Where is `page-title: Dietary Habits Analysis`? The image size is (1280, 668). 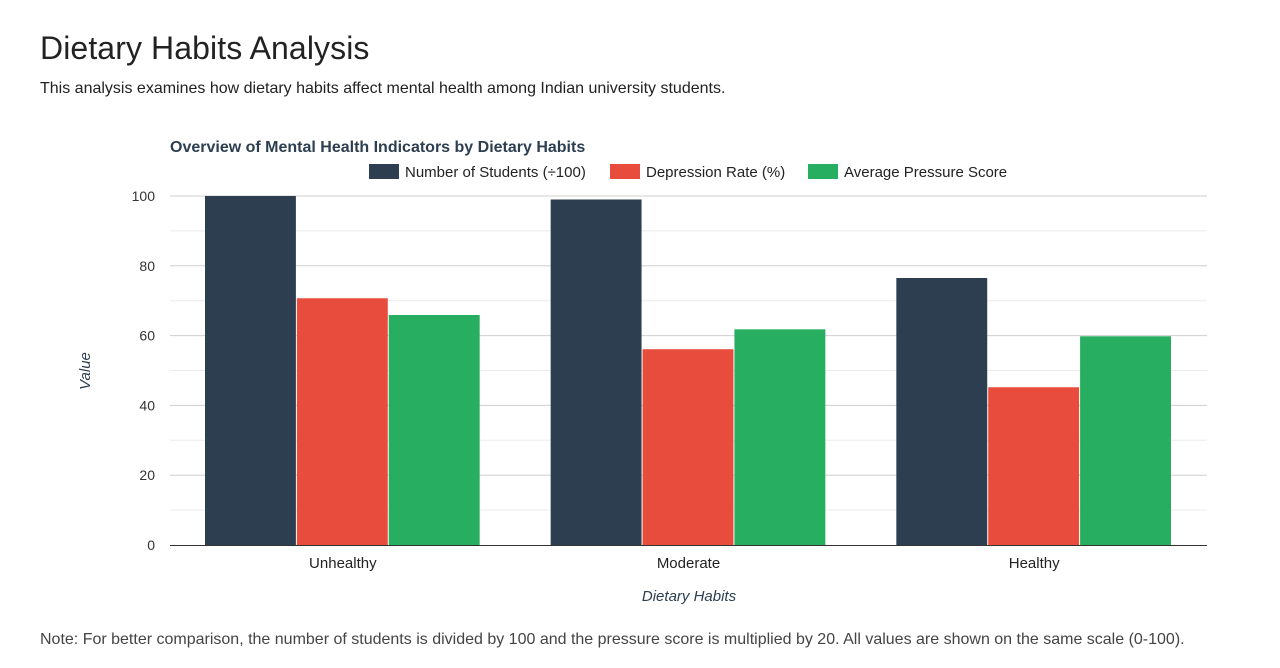
page-title: Dietary Habits Analysis is located at coordinates (205, 48).